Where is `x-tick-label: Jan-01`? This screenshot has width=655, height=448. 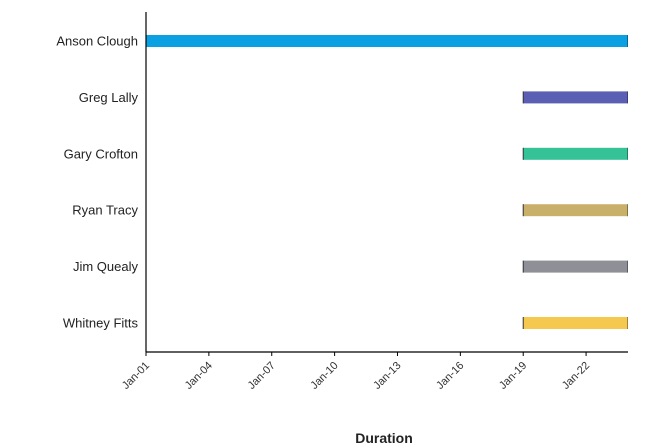 x-tick-label: Jan-01 is located at coordinates (136, 376).